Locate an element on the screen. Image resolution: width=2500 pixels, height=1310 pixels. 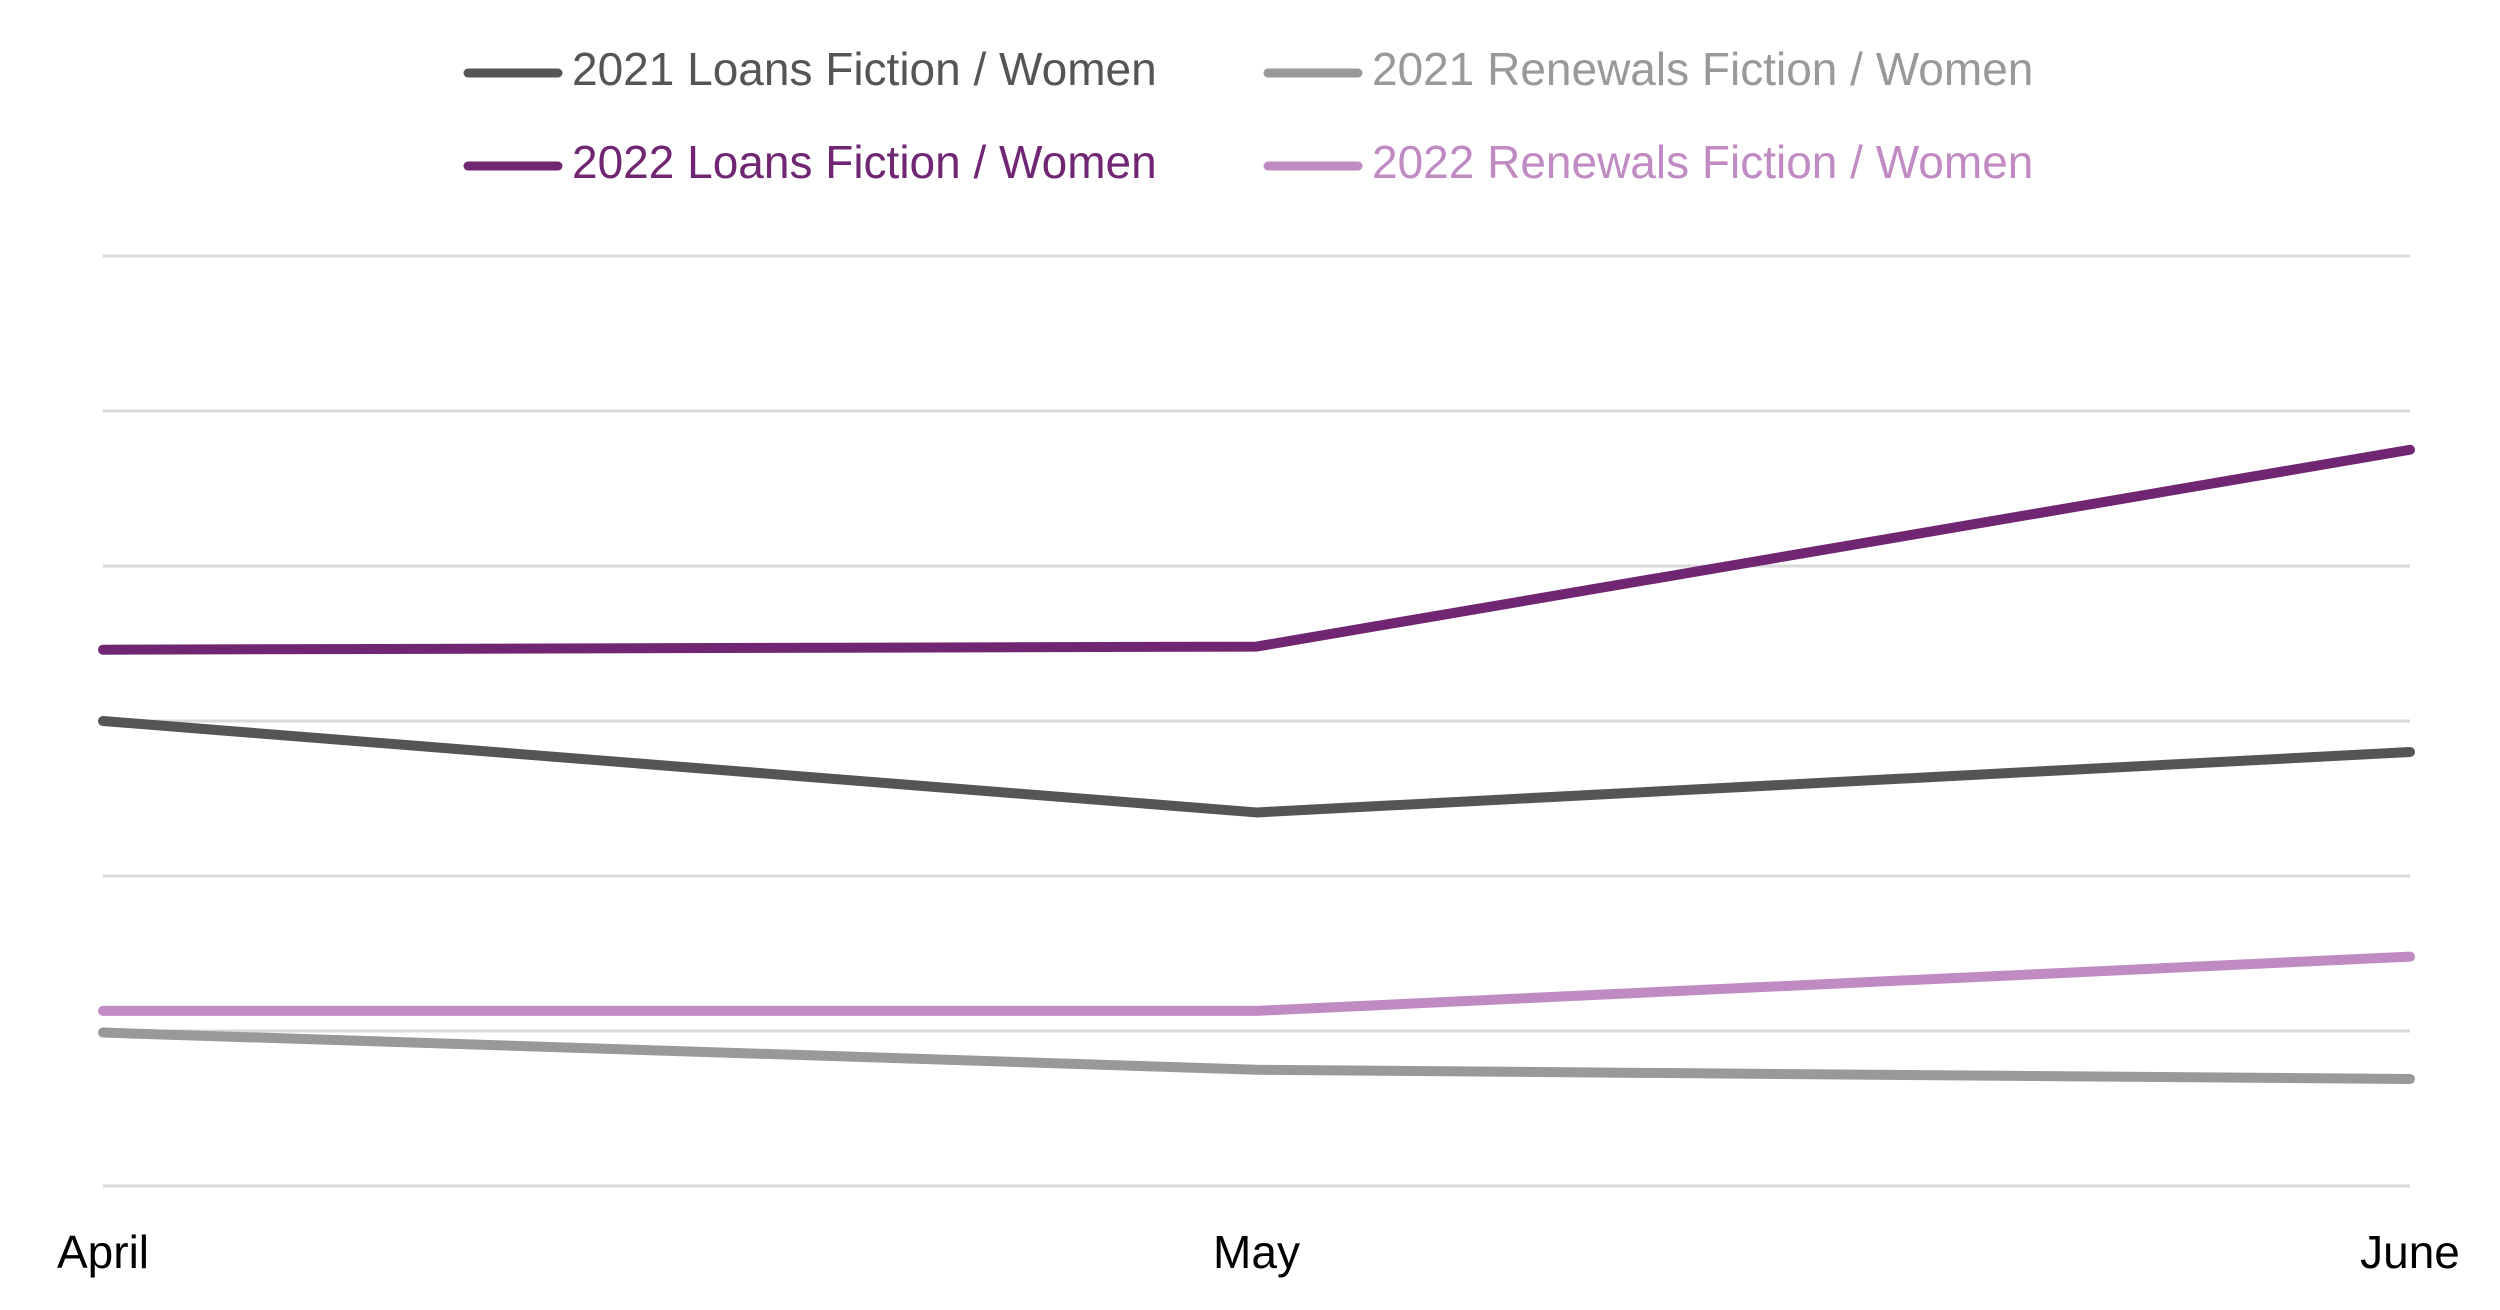
legend-label-2021-loans: 2021 Loans Fiction / Women is located at coordinates (864, 69).